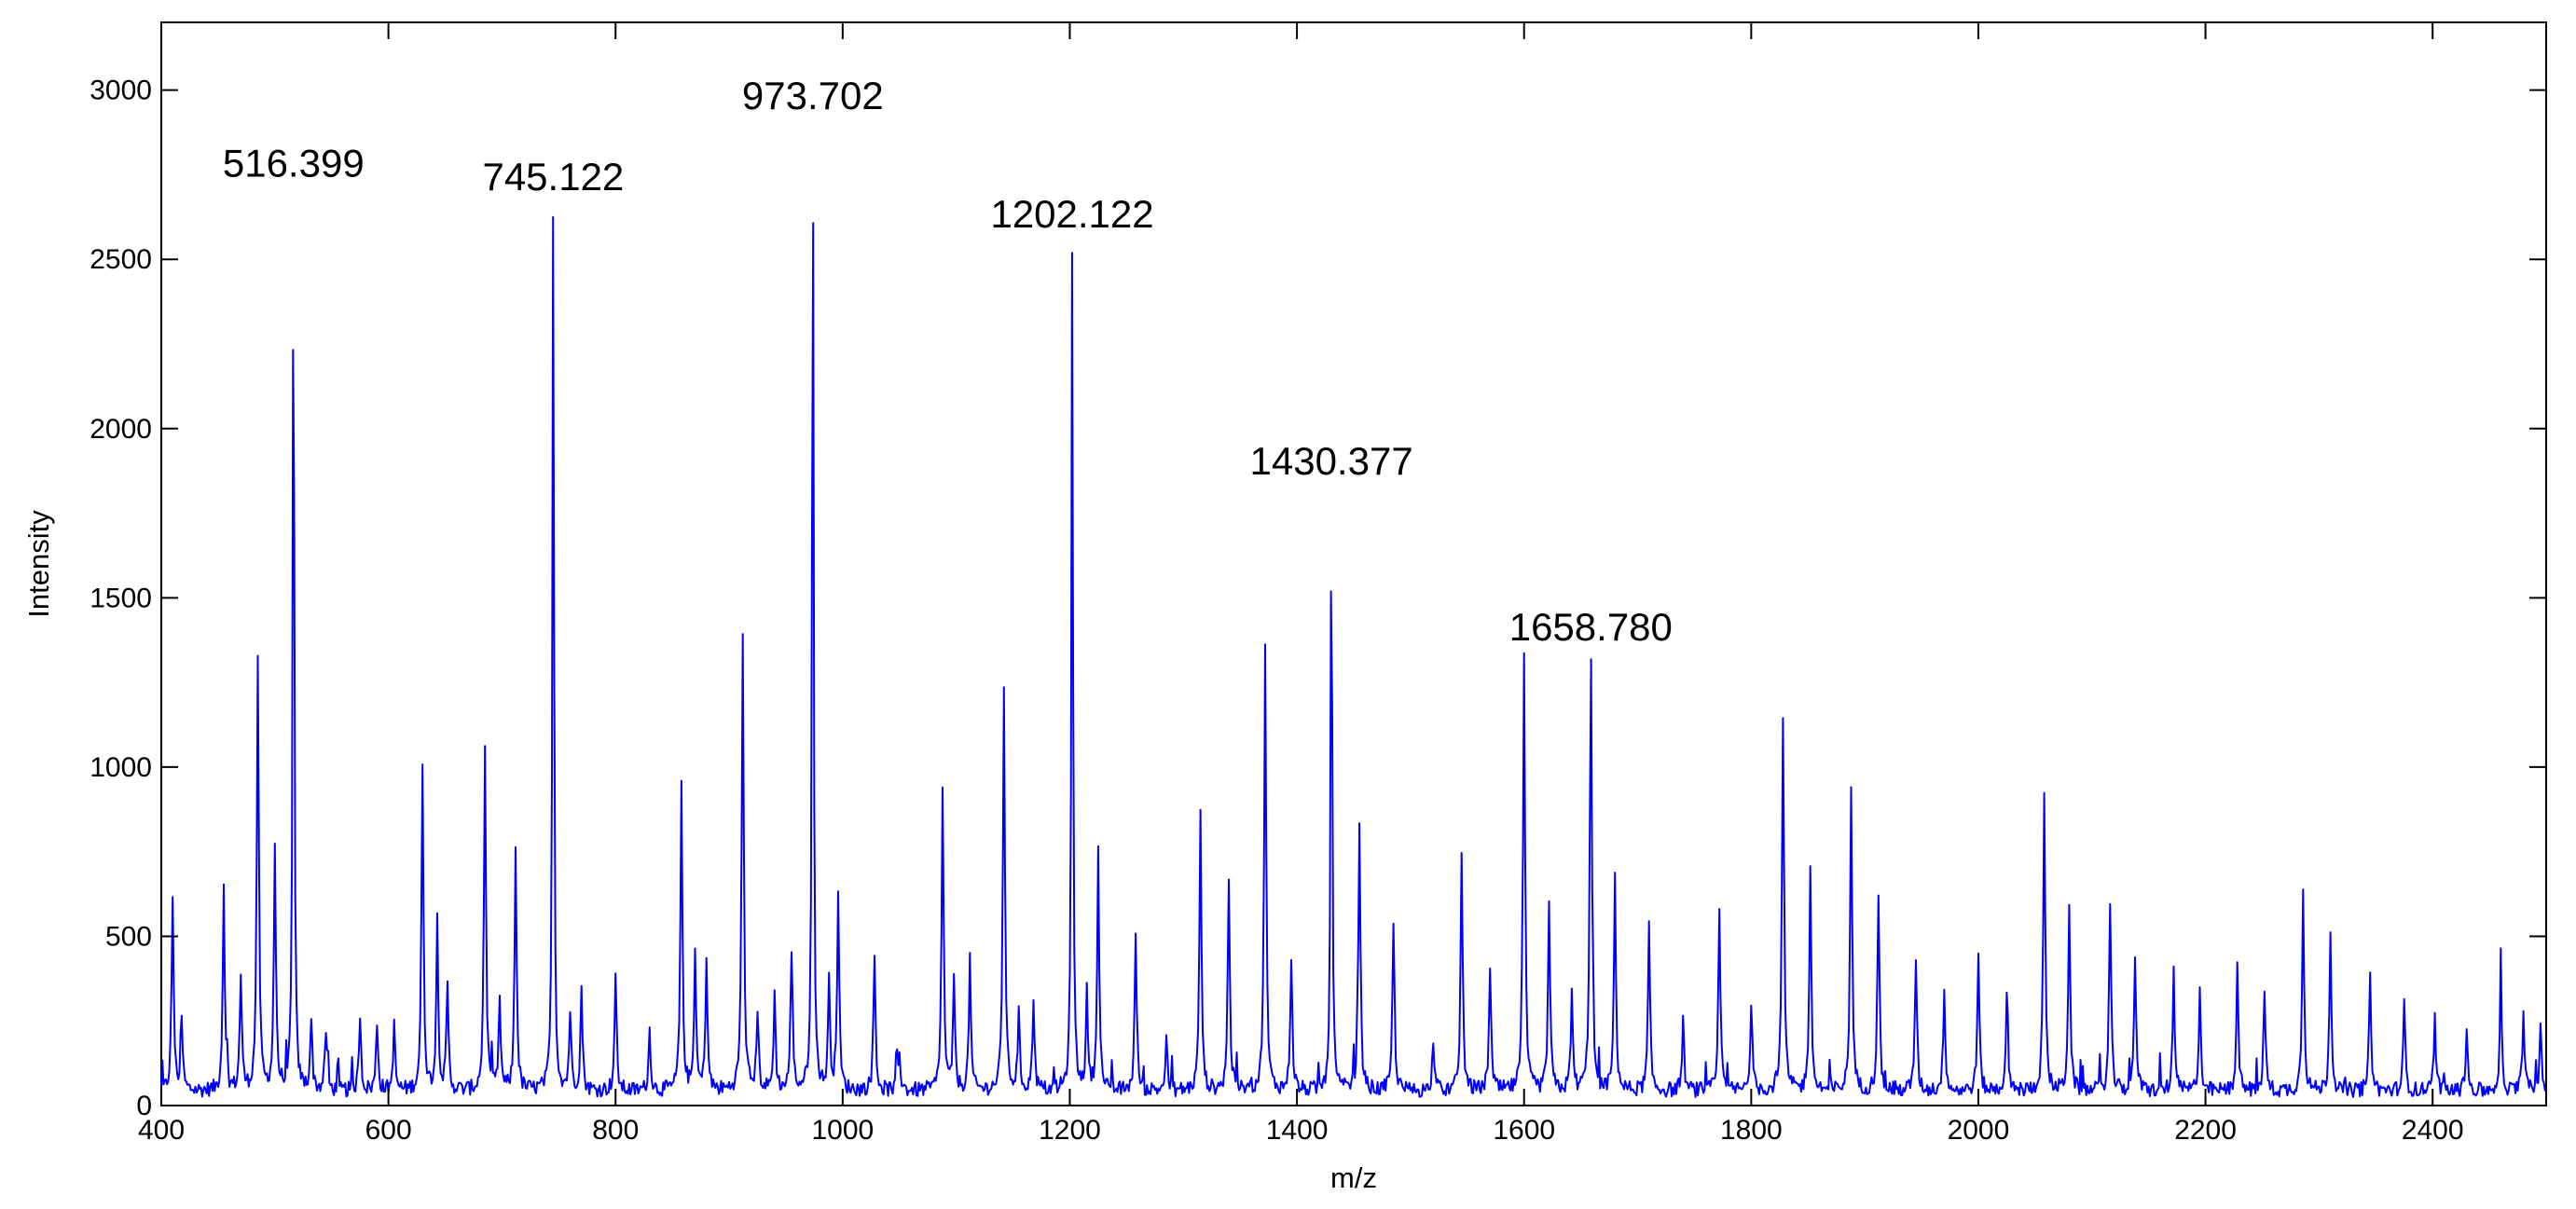 The height and width of the screenshot is (1209, 2576). Describe the element at coordinates (1070, 1130) in the screenshot. I see `x-tick-label: 1200` at that location.